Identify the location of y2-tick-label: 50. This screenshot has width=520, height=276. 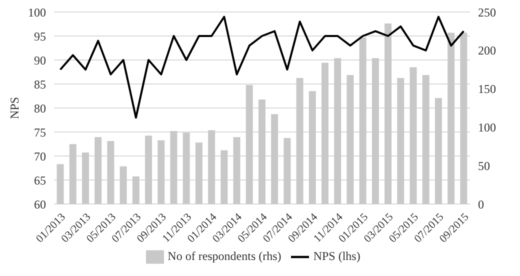
(484, 165).